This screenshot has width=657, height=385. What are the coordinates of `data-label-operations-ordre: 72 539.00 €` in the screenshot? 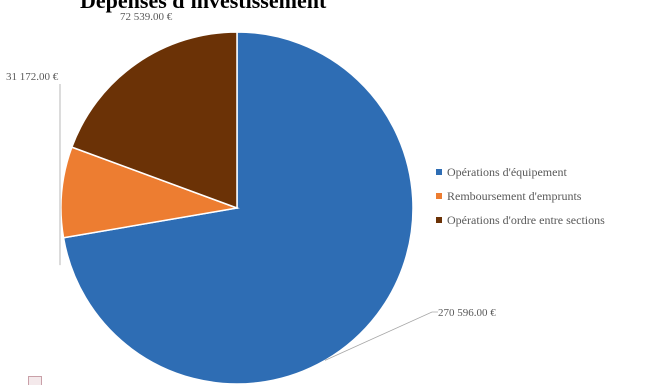 It's located at (146, 17).